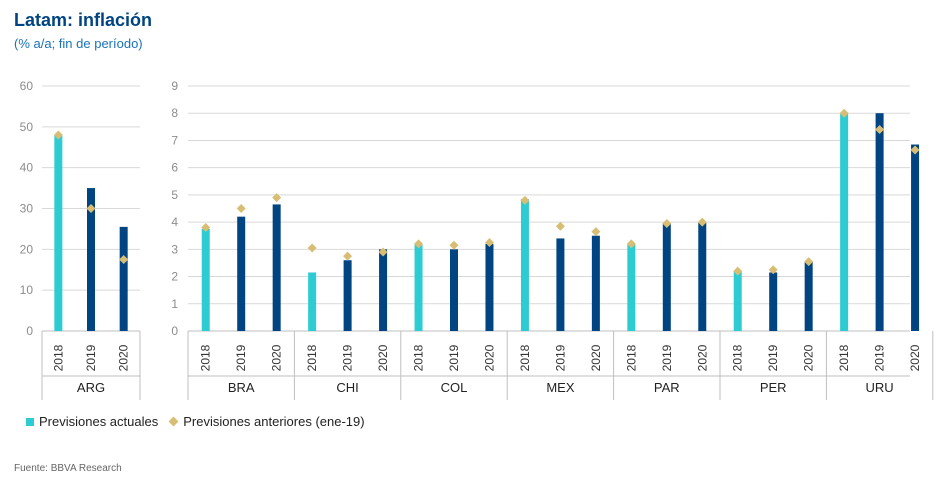 The height and width of the screenshot is (485, 935). What do you see at coordinates (174, 249) in the screenshot?
I see `ytick-label-right-3: 3` at bounding box center [174, 249].